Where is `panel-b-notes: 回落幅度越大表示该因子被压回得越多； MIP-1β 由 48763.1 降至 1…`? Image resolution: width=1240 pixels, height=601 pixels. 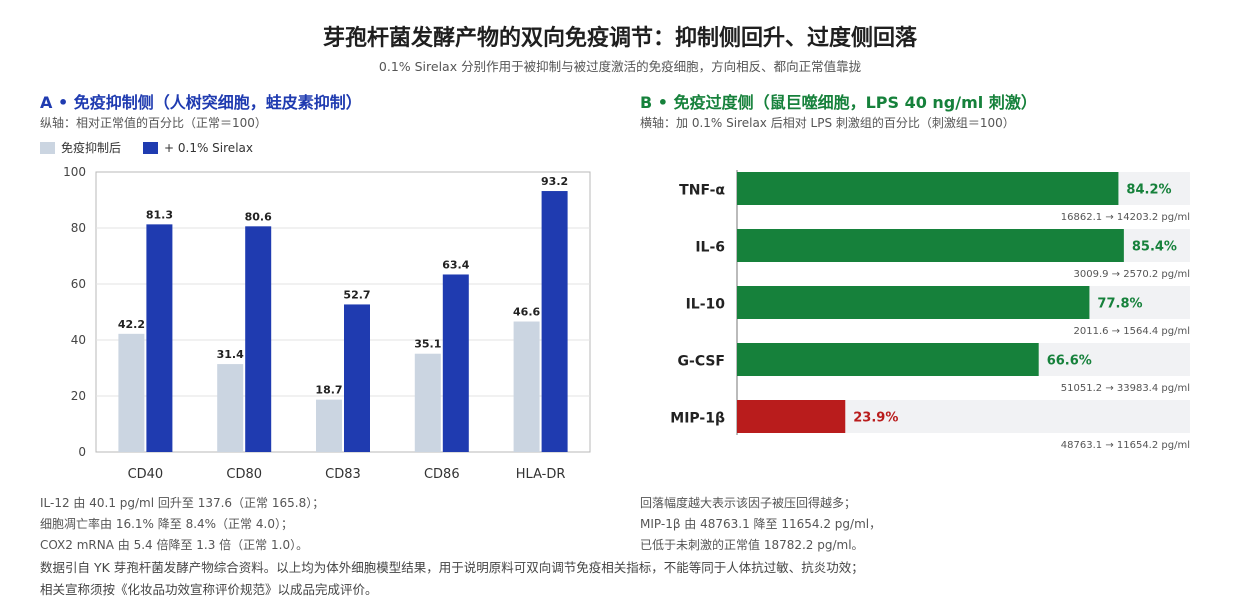 panel-b-notes: 回落幅度越大表示该因子被压回得越多； MIP-1β 由 48763.1 降至 1… is located at coordinates (760, 524).